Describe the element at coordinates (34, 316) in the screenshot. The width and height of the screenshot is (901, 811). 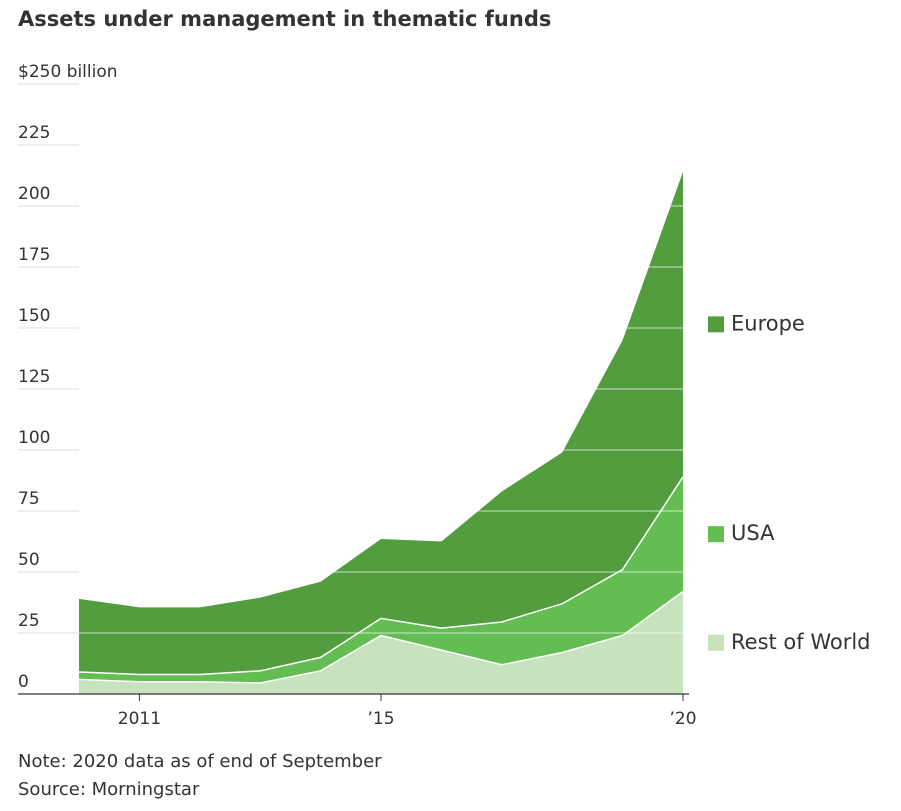
I see `y-tick-label: 150` at that location.